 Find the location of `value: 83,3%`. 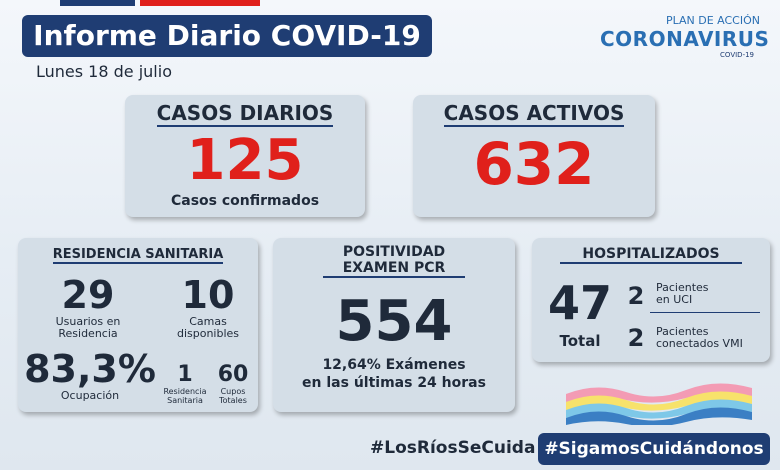

value: 83,3% is located at coordinates (90, 369).